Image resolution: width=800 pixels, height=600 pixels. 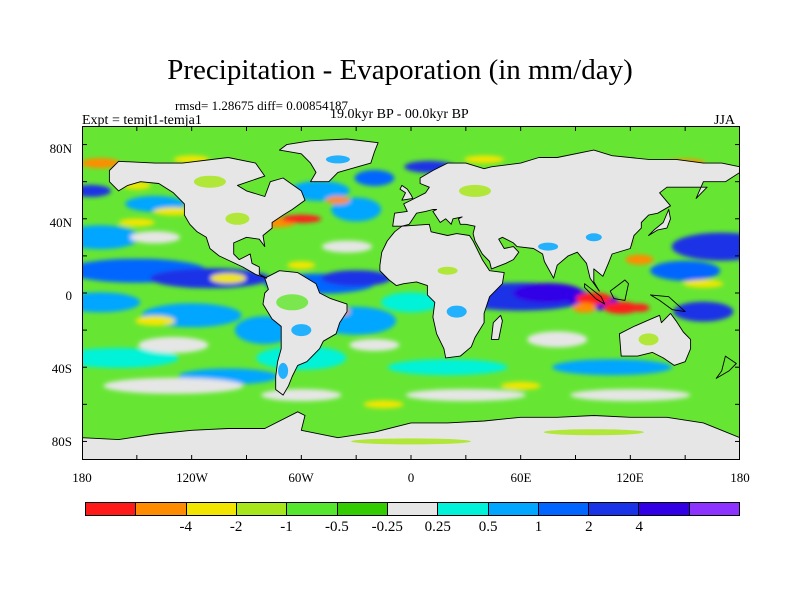 I want to click on coast-africa, so click(x=442, y=291).